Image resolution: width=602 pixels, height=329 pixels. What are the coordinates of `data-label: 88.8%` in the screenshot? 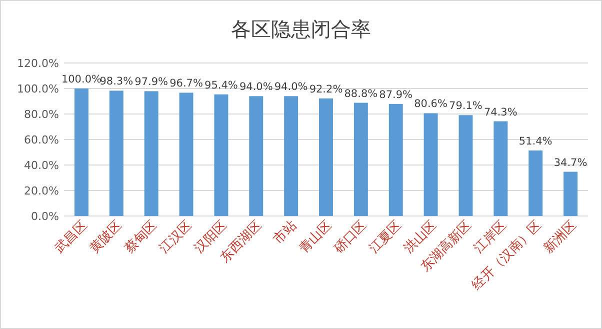 It's located at (361, 94).